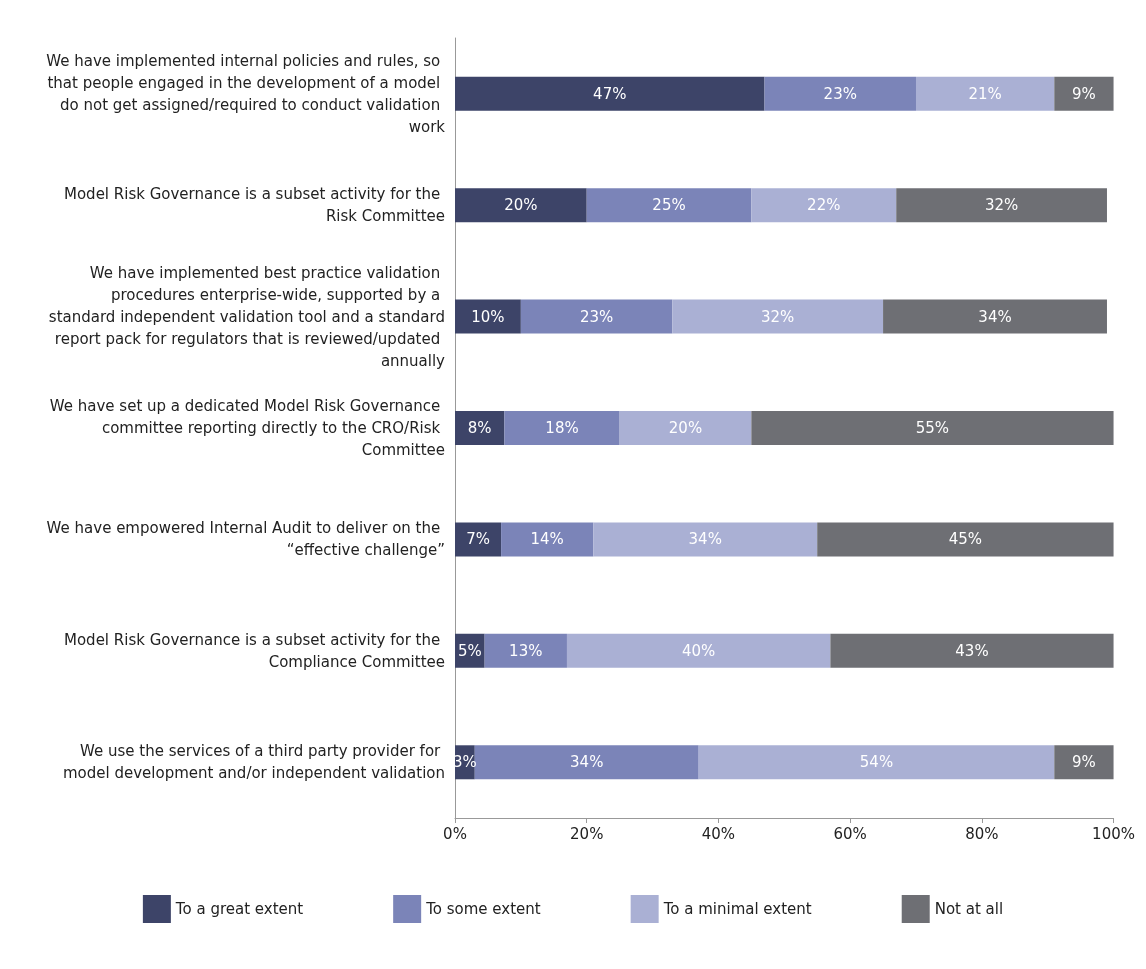  I want to click on data-label: 8%, so click(479, 428).